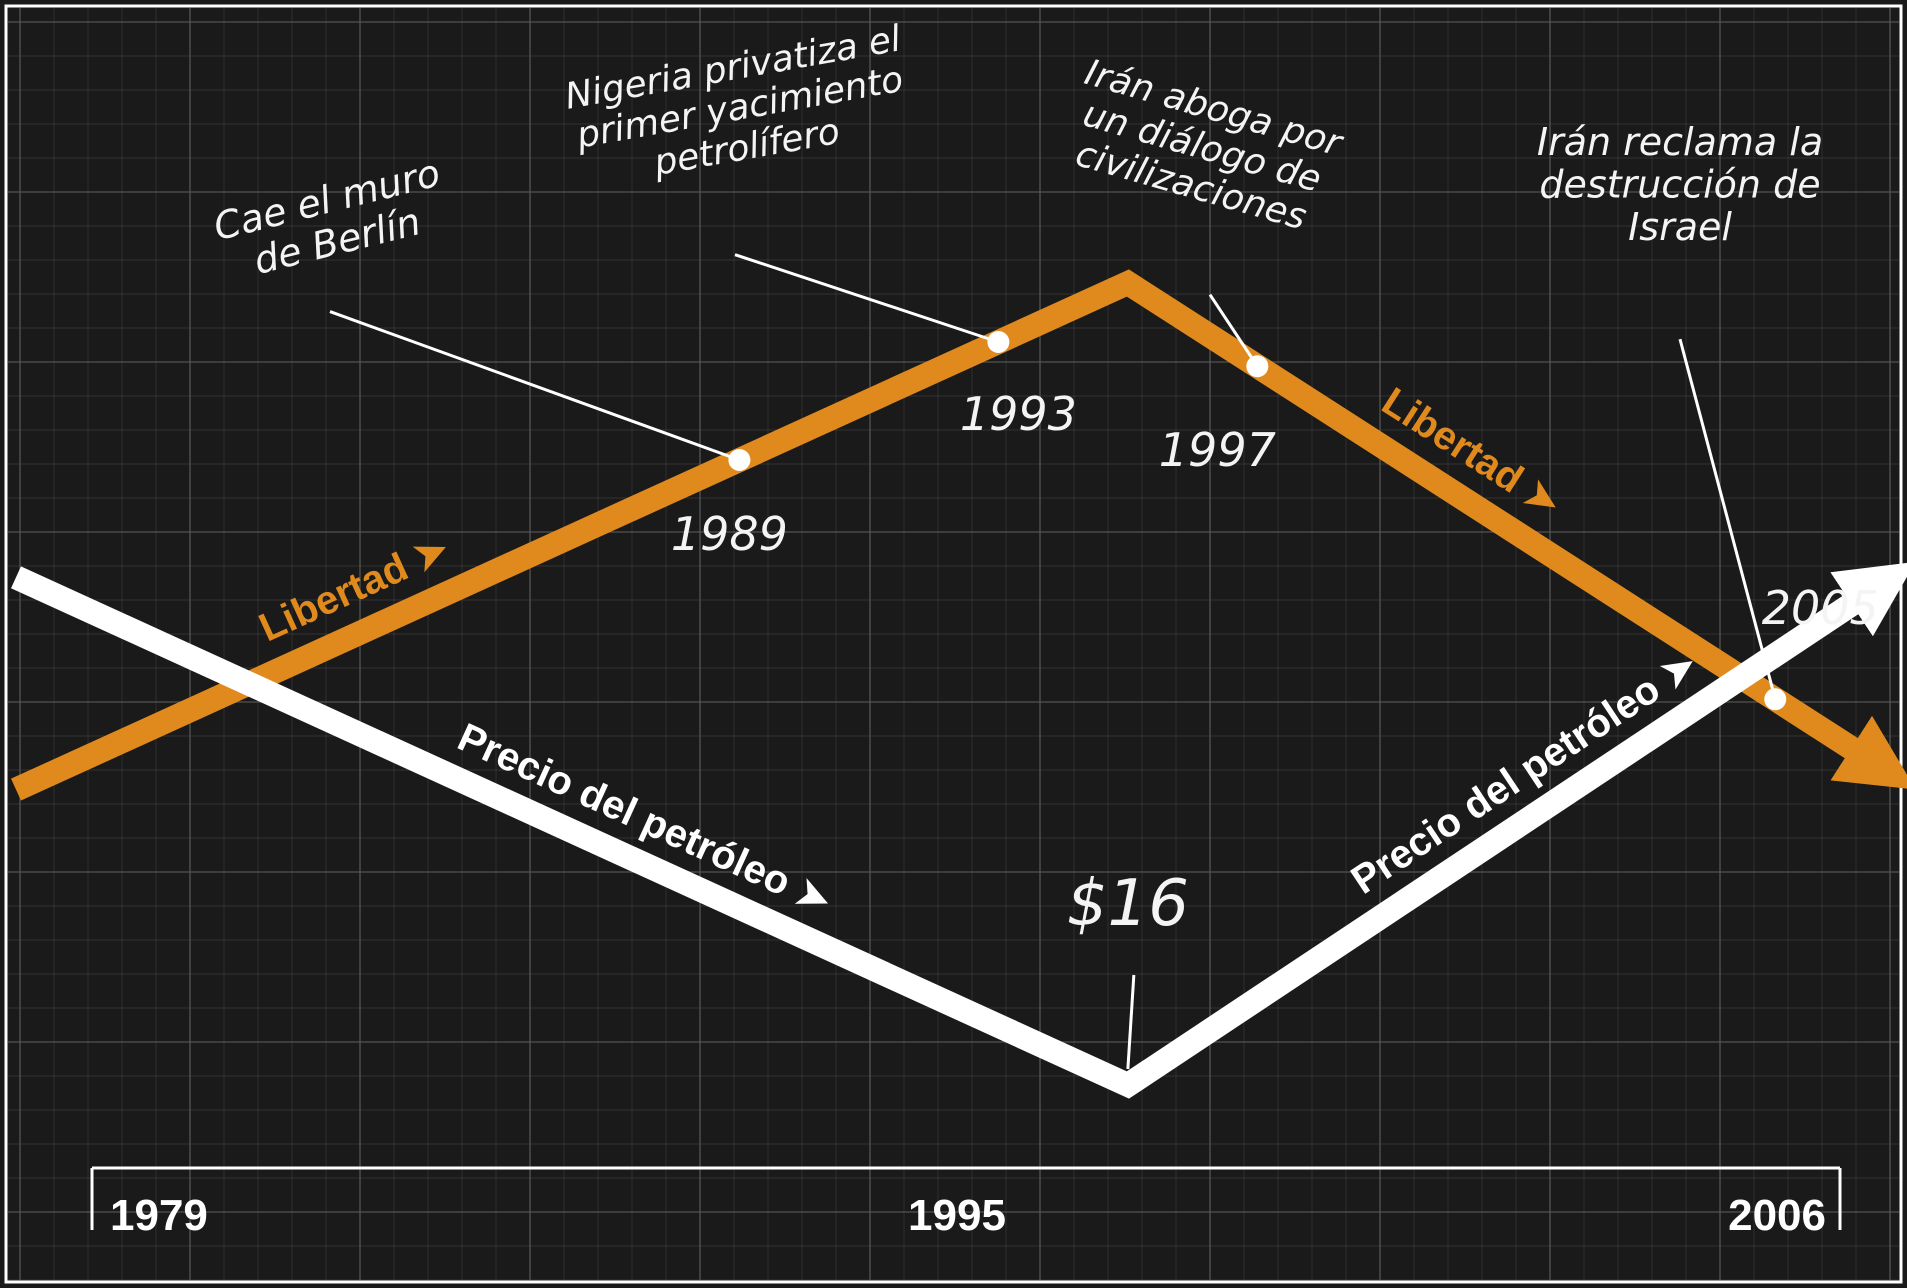 The height and width of the screenshot is (1288, 1907). What do you see at coordinates (1680, 227) in the screenshot?
I see `annotation-text-line: Israel` at bounding box center [1680, 227].